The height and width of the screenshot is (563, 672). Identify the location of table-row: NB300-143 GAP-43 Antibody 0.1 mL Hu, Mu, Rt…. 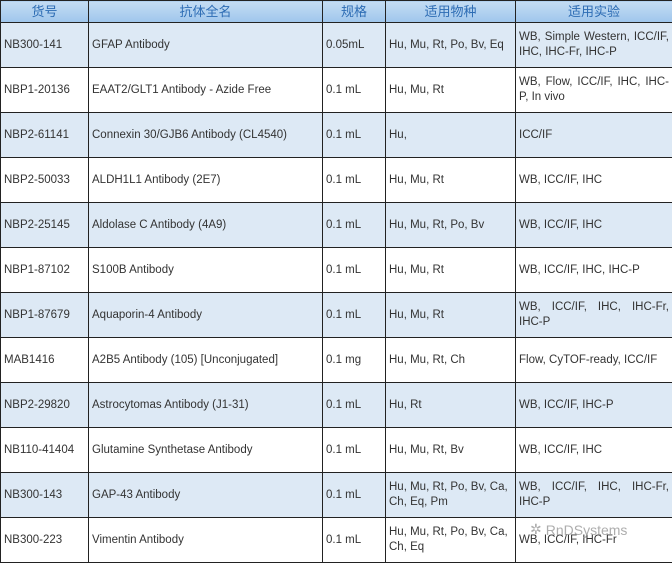
(336, 495).